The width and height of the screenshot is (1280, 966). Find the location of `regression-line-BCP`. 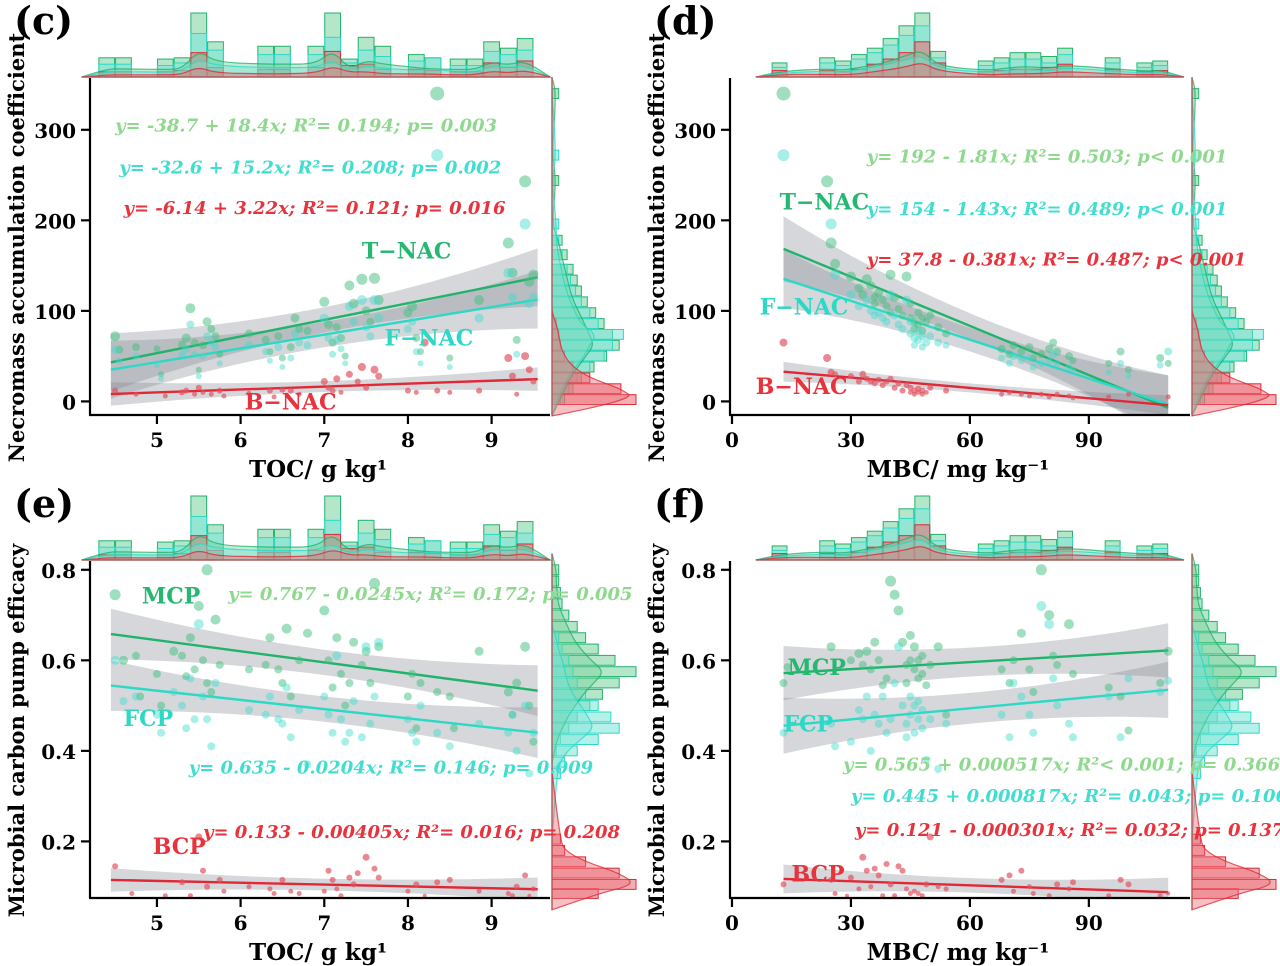

regression-line-BCP is located at coordinates (976, 885).